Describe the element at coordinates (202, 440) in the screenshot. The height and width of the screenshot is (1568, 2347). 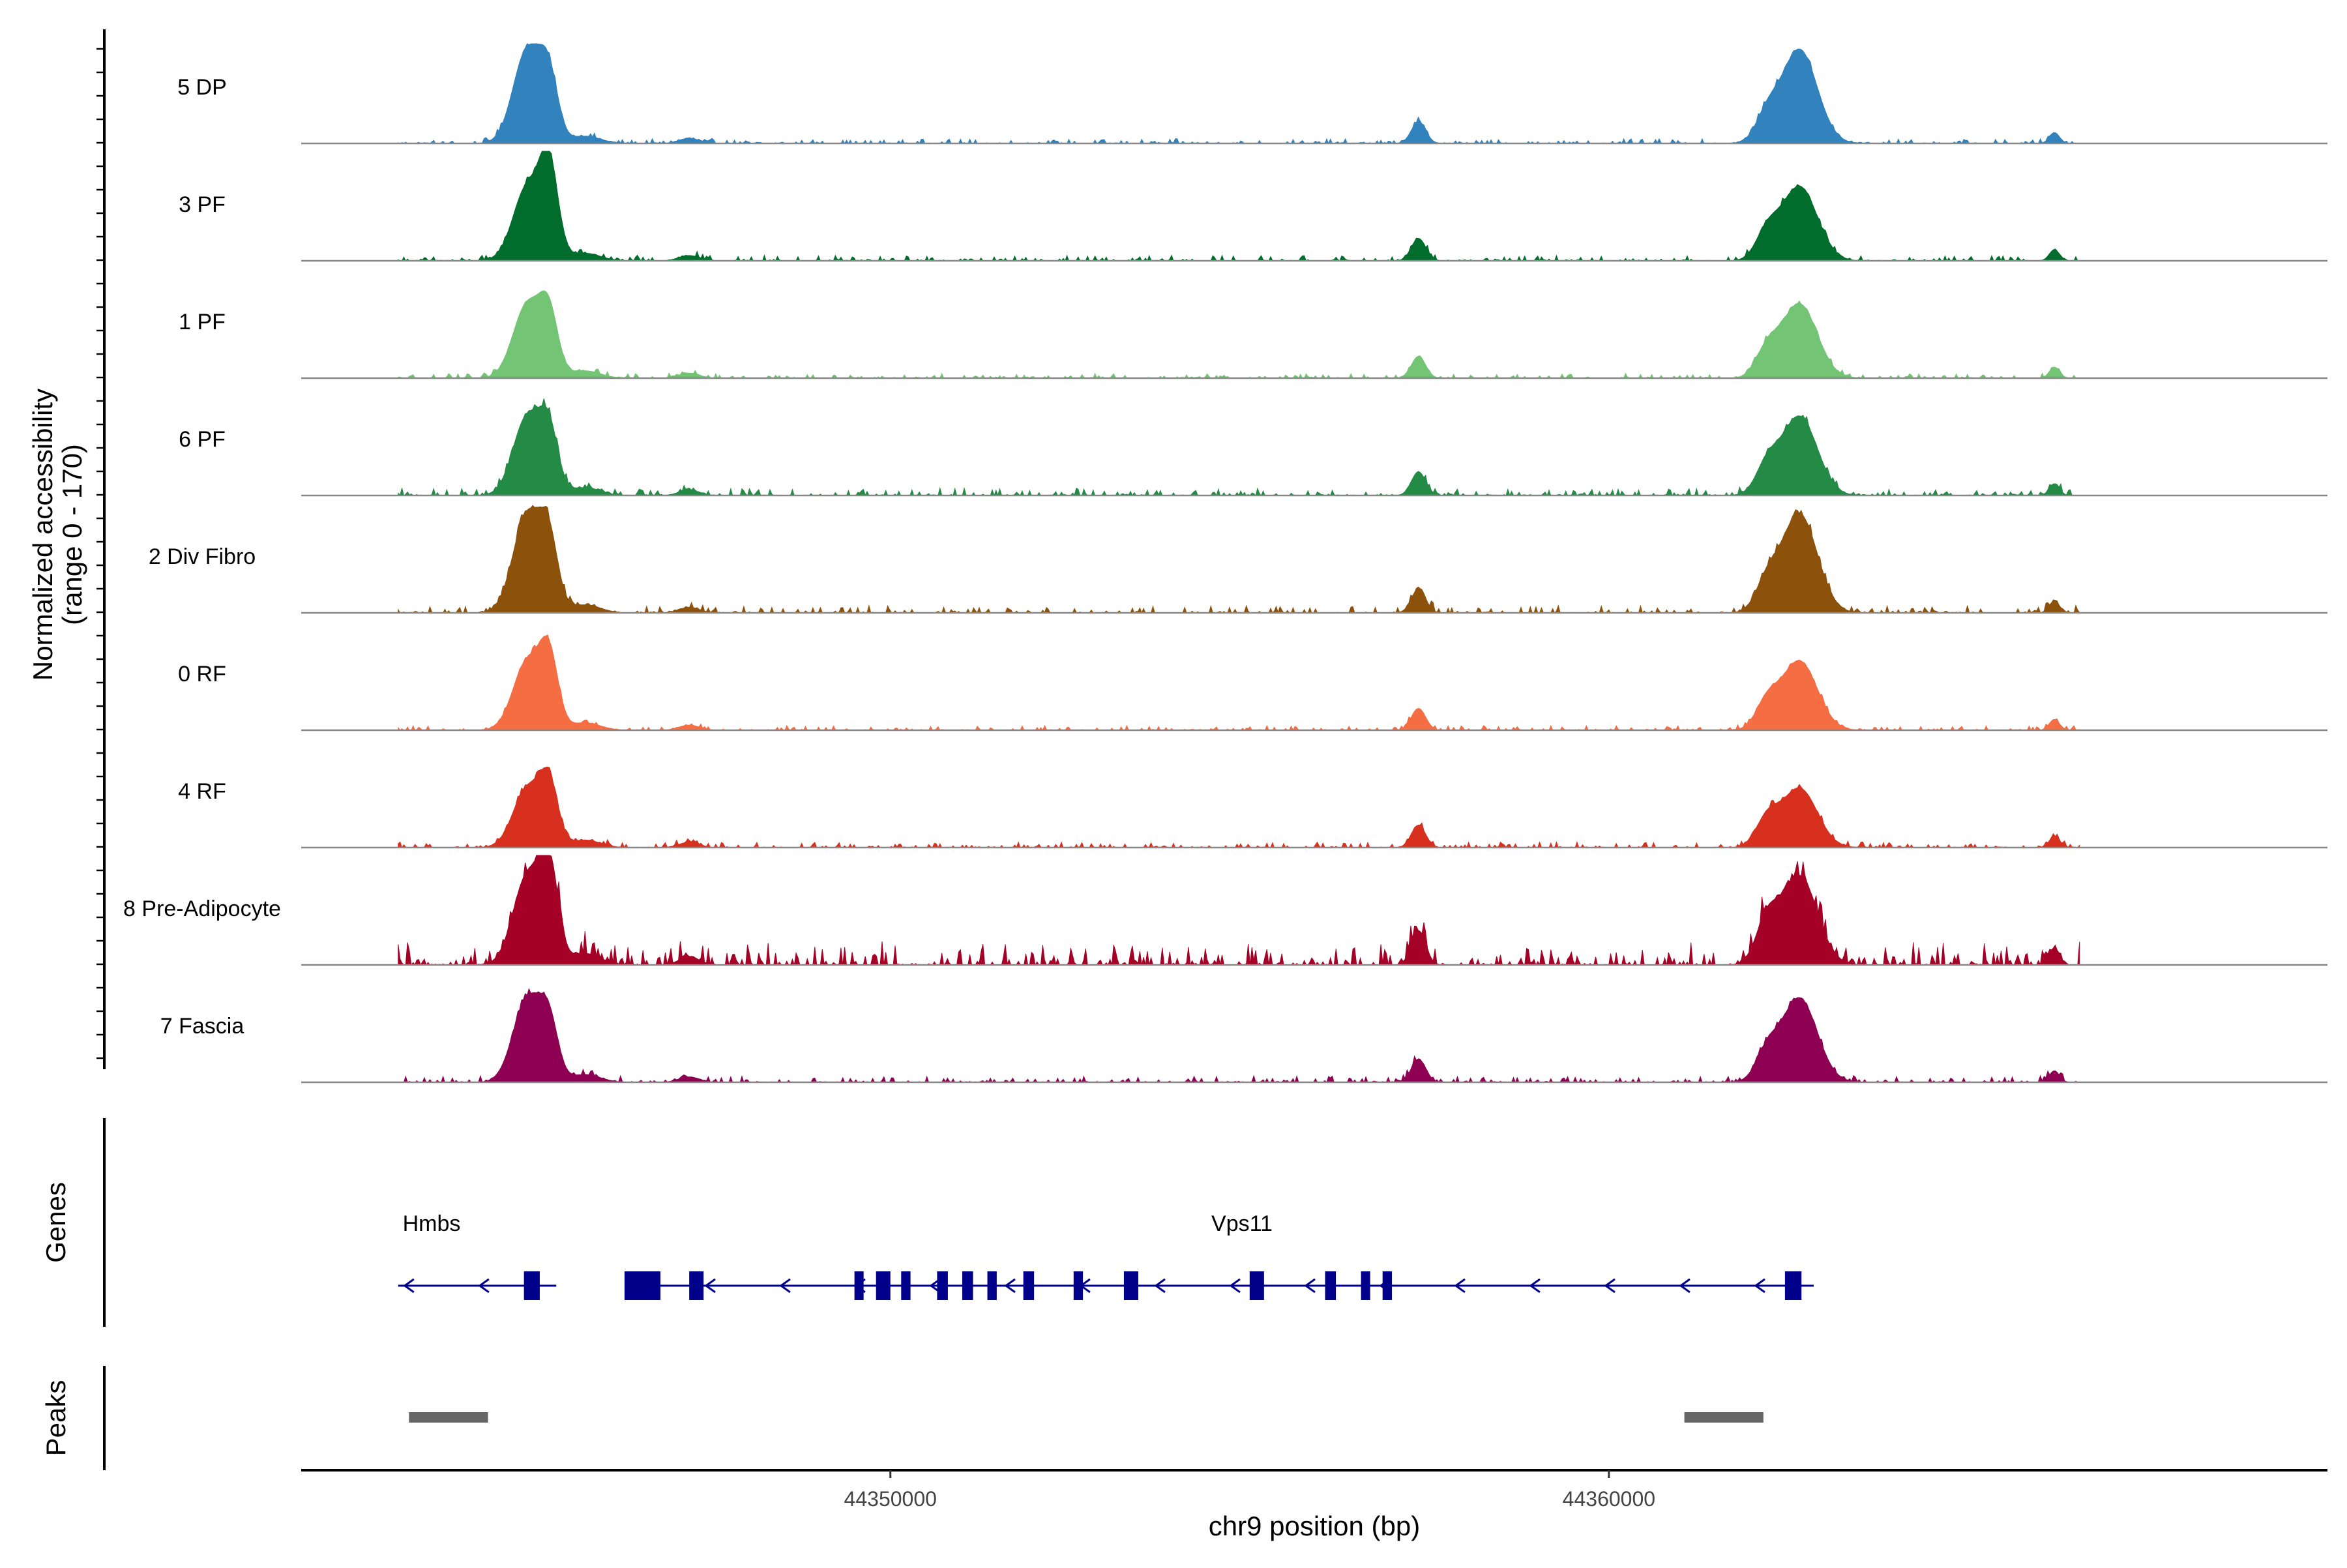
I see `track-label: 6 PF` at that location.